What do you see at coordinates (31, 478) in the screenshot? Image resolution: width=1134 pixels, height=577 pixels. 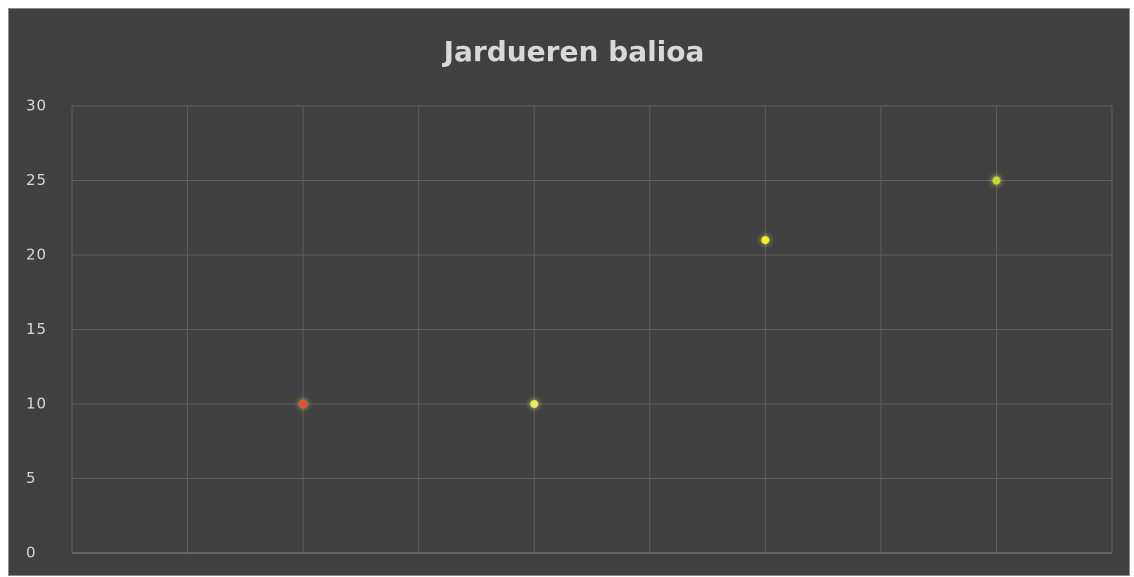 I see `y-tick-label: 5` at bounding box center [31, 478].